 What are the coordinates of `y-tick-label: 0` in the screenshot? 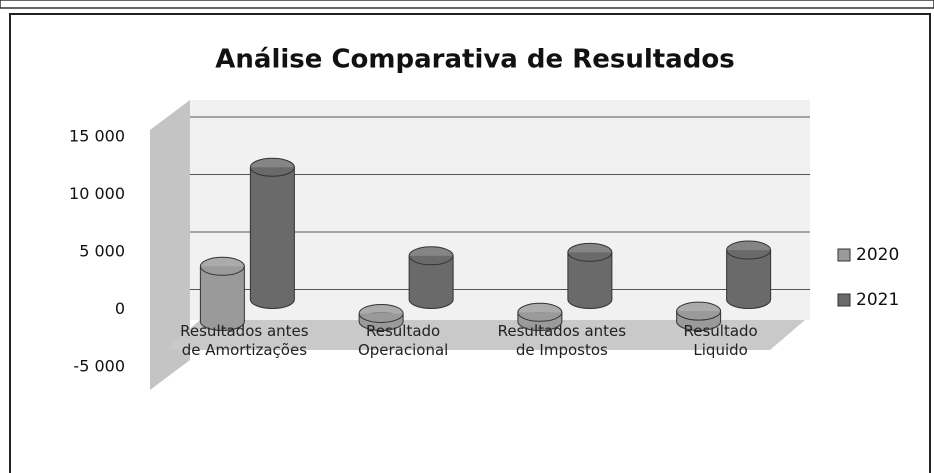 It's located at (120, 308).